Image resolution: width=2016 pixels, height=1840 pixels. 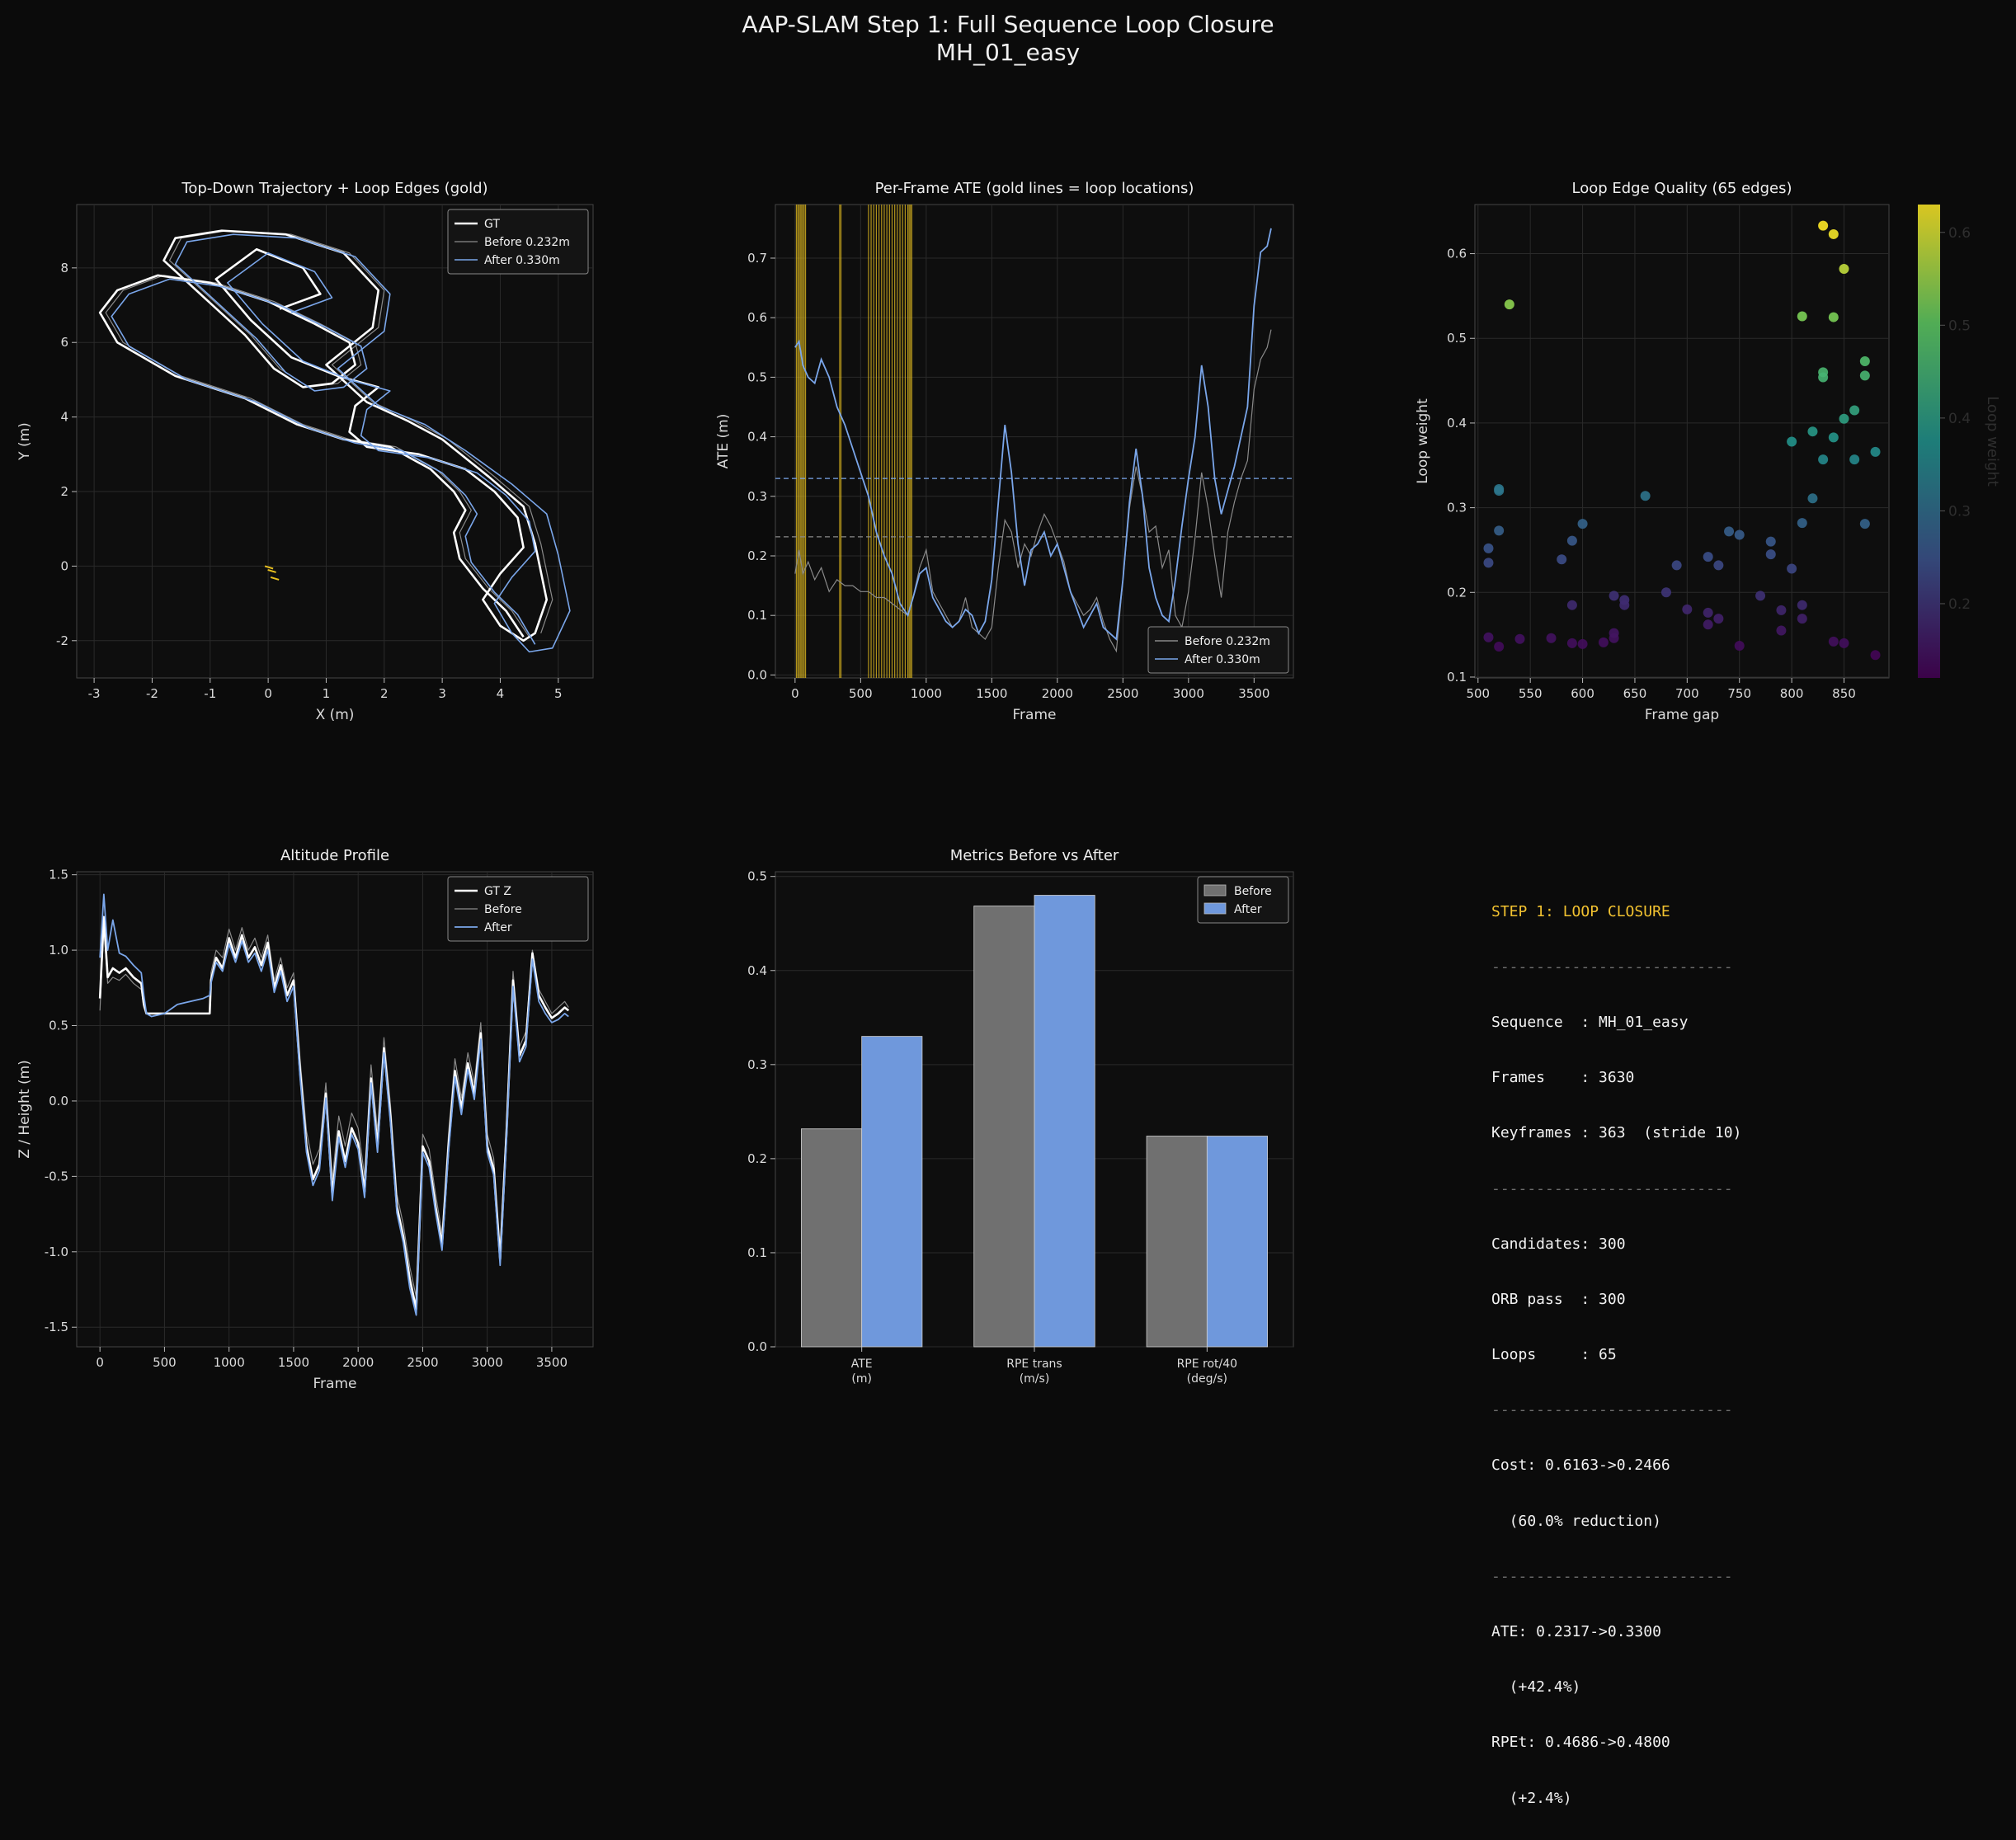 What do you see at coordinates (334, 1104) in the screenshot?
I see `altitude-line` at bounding box center [334, 1104].